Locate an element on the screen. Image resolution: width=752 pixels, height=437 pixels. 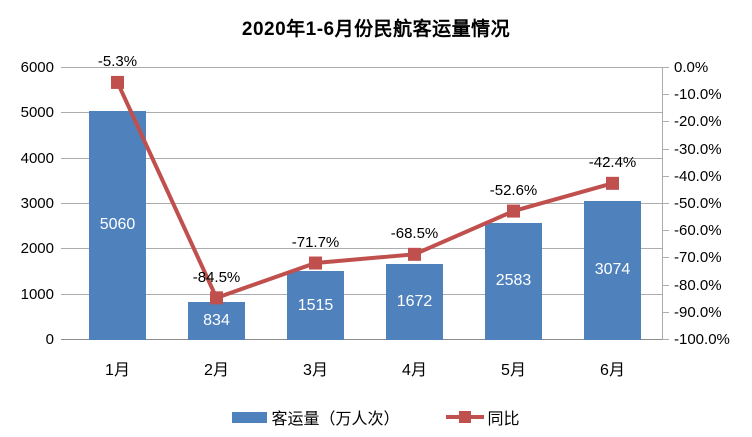
bar: 5060 is located at coordinates (117, 225).